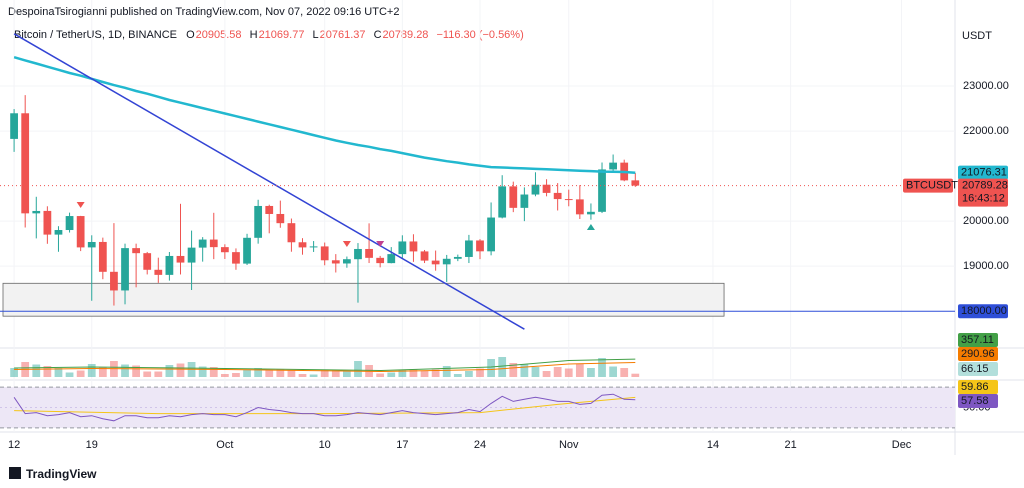  I want to click on volume-last-label: 66.15, so click(975, 369).